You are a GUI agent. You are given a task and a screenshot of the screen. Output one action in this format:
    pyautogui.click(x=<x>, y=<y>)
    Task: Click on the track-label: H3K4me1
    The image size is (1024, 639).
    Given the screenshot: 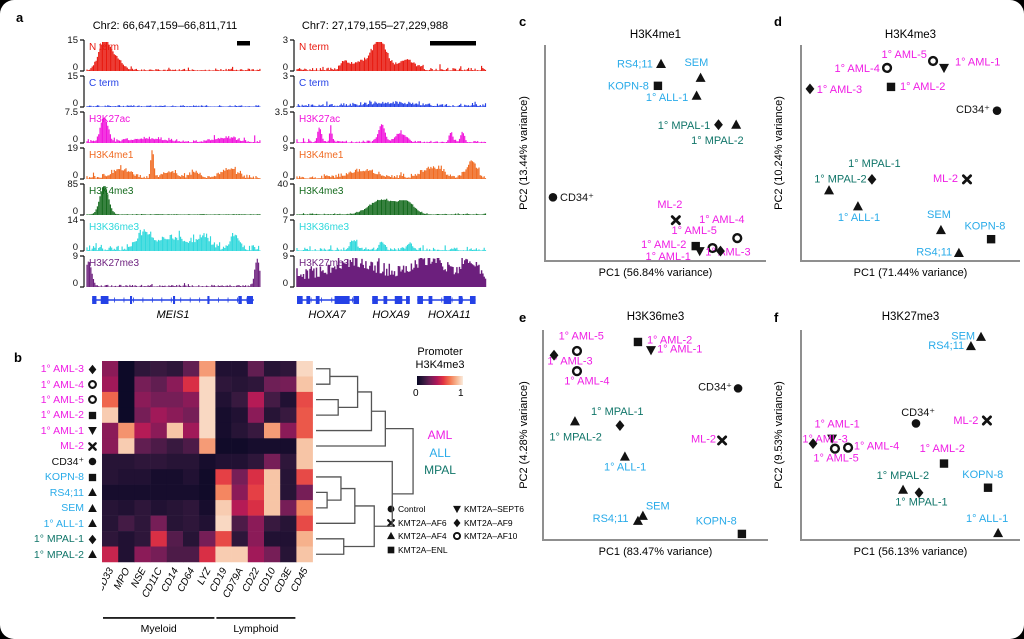 What is the action you would take?
    pyautogui.click(x=111, y=155)
    